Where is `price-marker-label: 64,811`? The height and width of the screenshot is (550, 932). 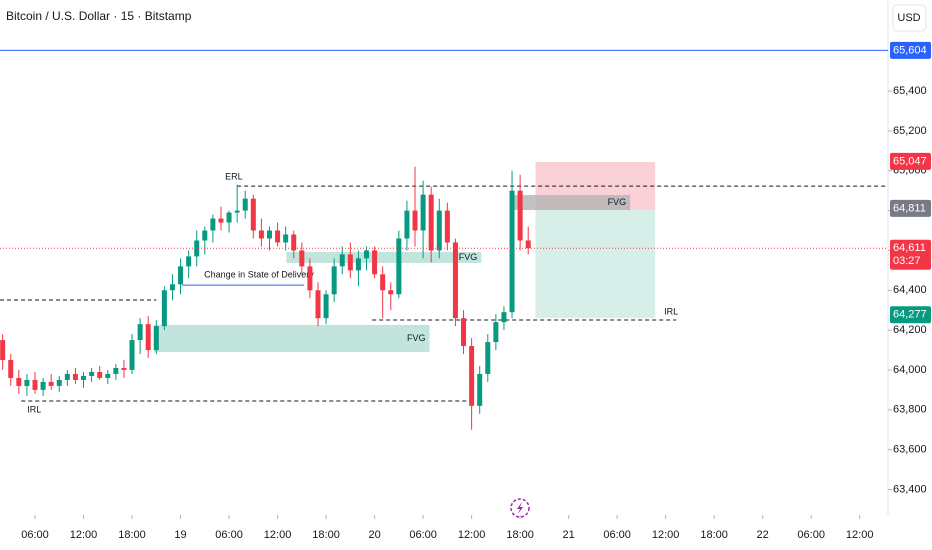
price-marker-label: 64,811 is located at coordinates (909, 208).